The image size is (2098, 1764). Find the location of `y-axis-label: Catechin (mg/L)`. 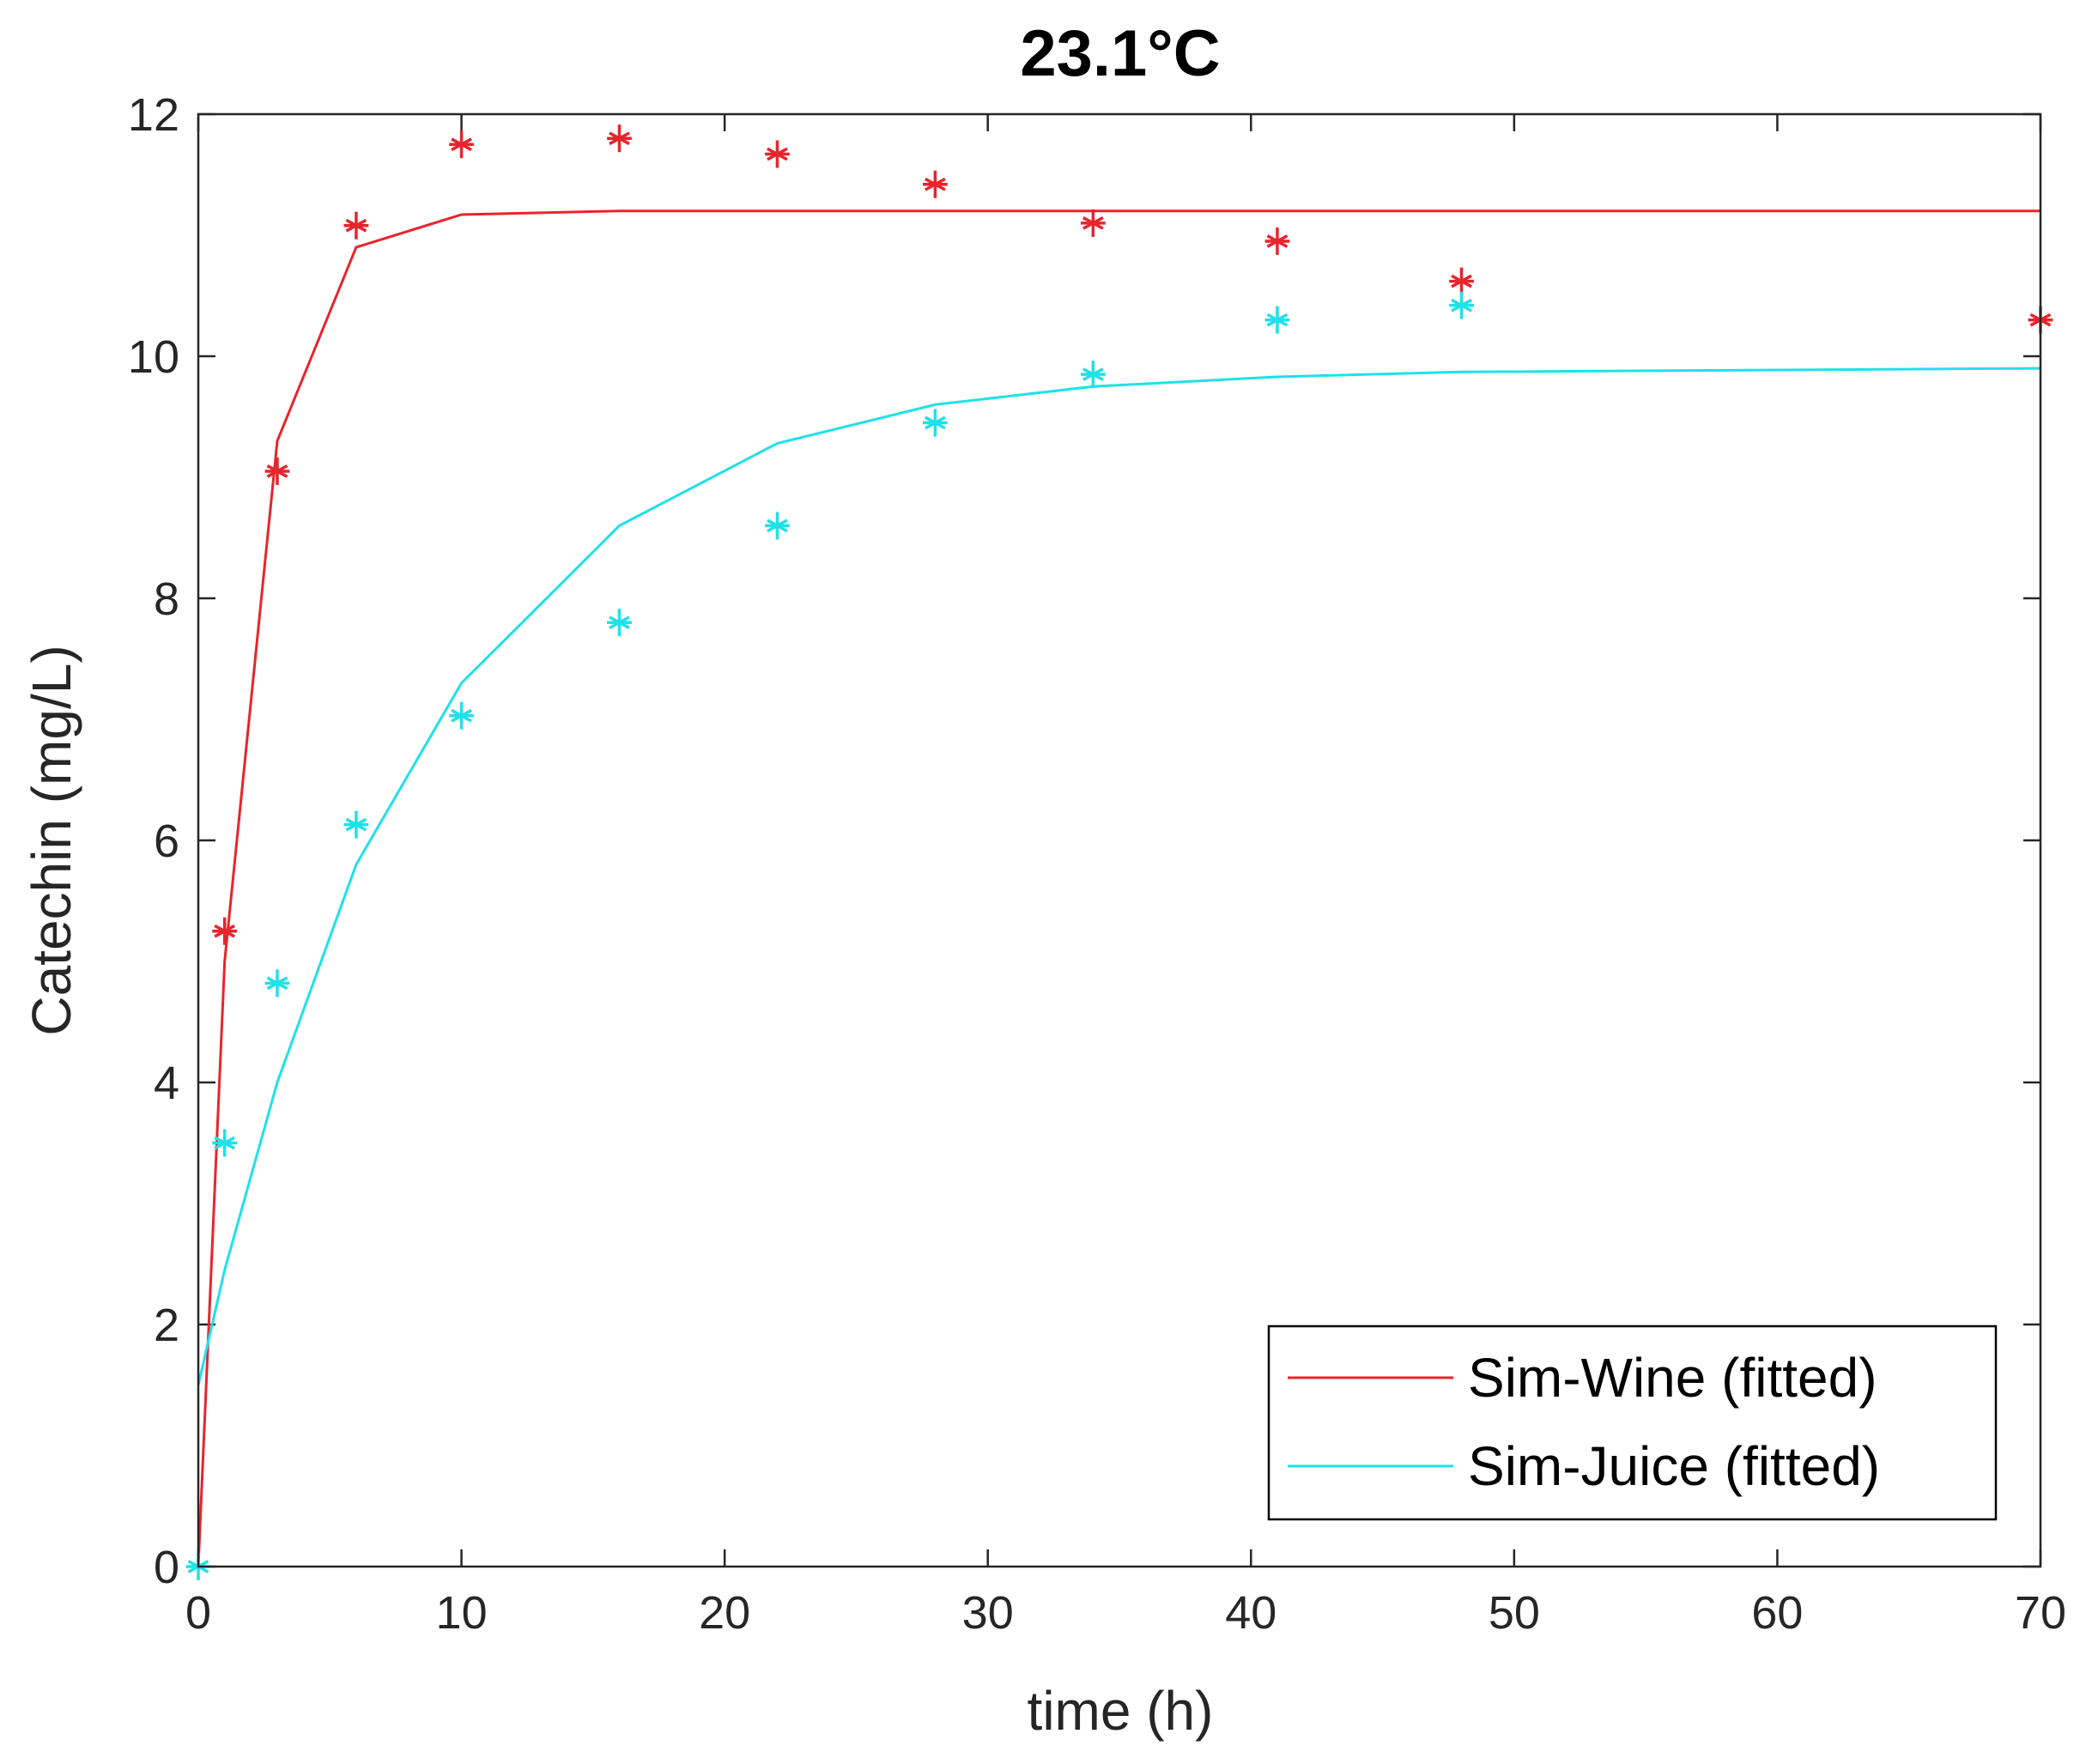

y-axis-label: Catechin (mg/L) is located at coordinates (51, 840).